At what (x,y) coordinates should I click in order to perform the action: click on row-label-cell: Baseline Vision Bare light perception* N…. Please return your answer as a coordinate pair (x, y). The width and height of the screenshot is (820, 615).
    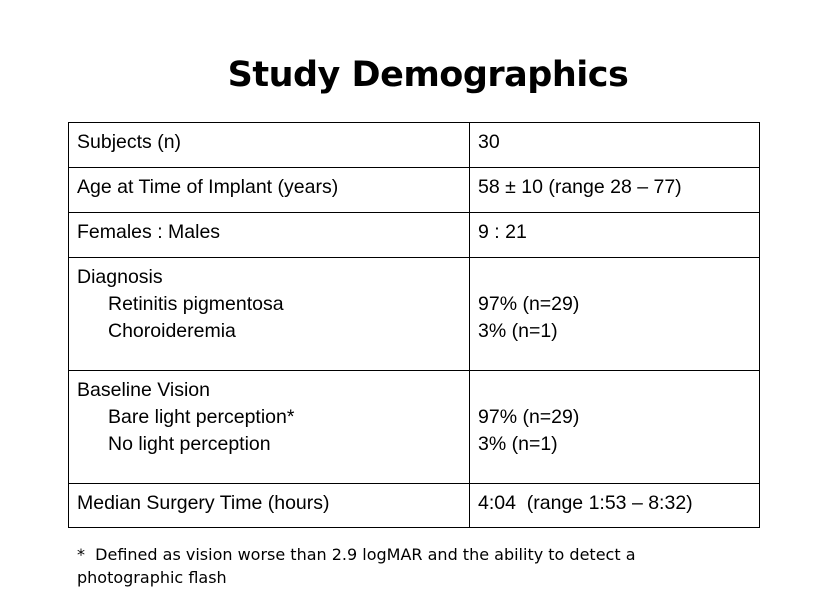
    Looking at the image, I should click on (269, 427).